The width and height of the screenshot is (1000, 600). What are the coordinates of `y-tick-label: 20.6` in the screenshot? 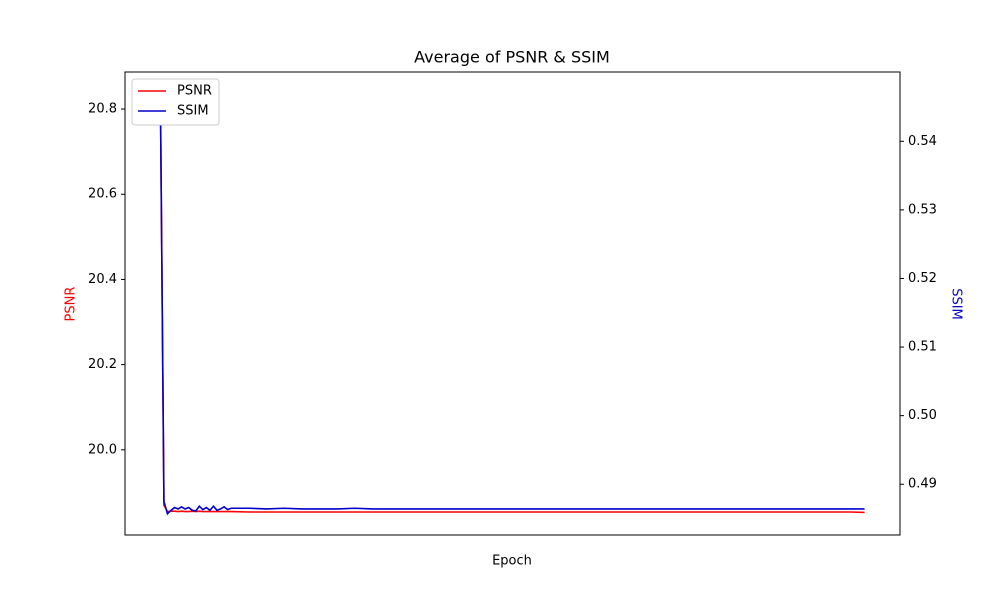 It's located at (102, 194).